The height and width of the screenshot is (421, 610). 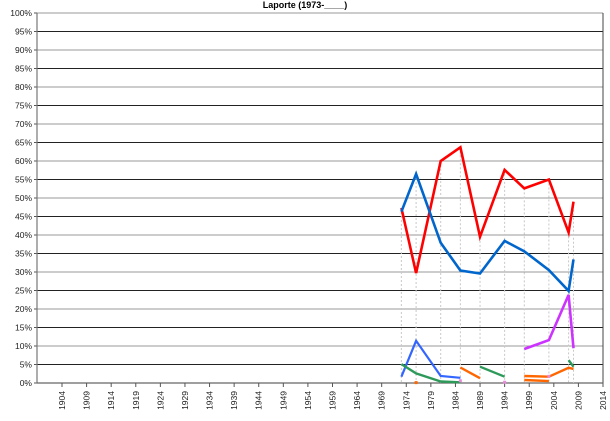 I want to click on x-tick-label: 1954, so click(x=308, y=400).